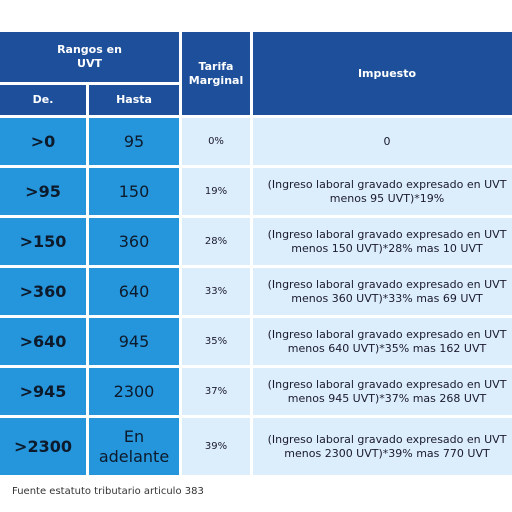  Describe the element at coordinates (134, 100) in the screenshot. I see `header-hasta: Hasta` at that location.